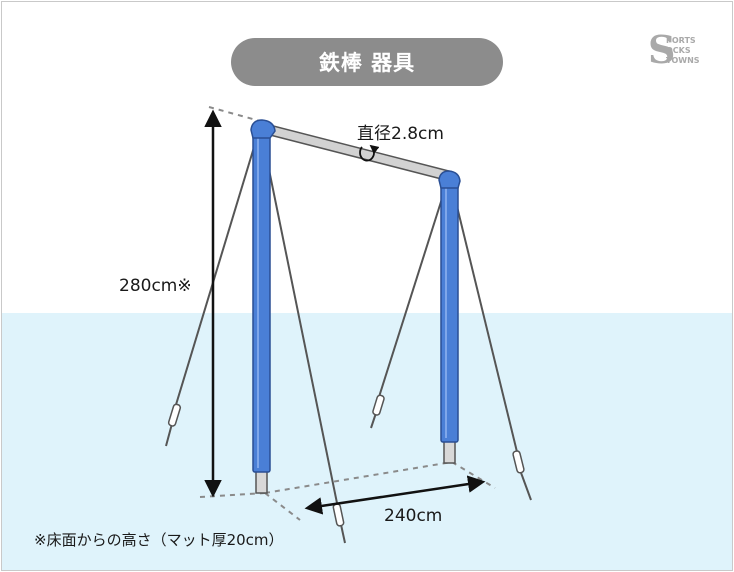  What do you see at coordinates (413, 516) in the screenshot?
I see `width-label: 240cm` at bounding box center [413, 516].